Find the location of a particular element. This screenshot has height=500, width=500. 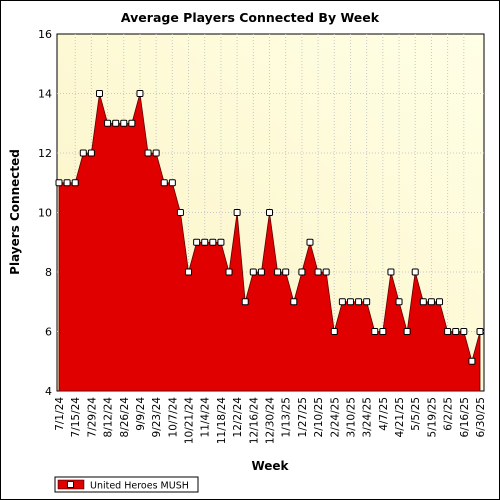

y-tick-labels: 4 6 8 10 12 14 16 is located at coordinates (45, 213).